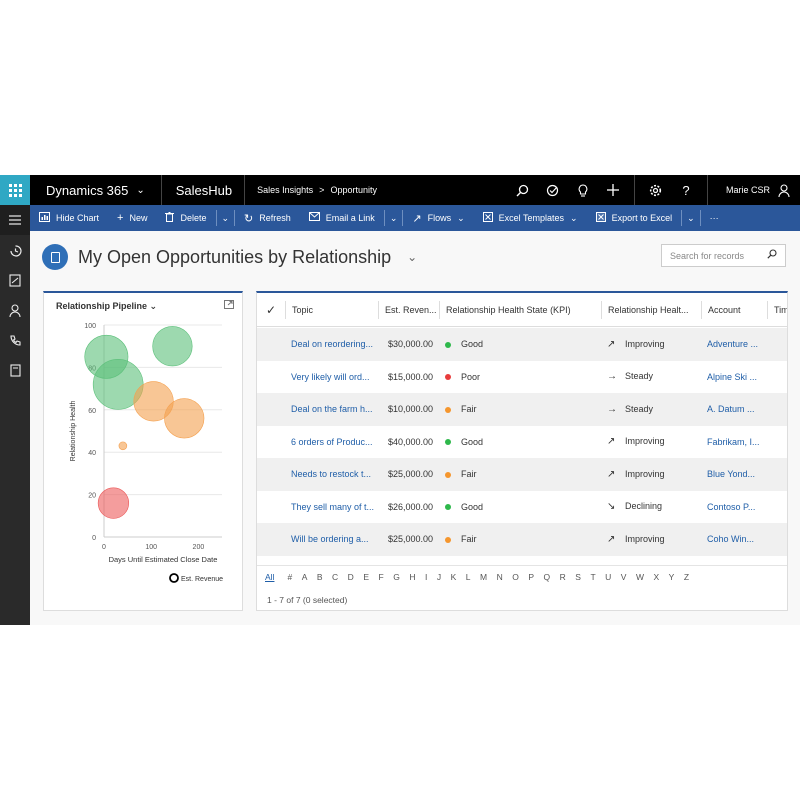  What do you see at coordinates (757, 190) in the screenshot?
I see `user-menu: Marie CSR` at bounding box center [757, 190].